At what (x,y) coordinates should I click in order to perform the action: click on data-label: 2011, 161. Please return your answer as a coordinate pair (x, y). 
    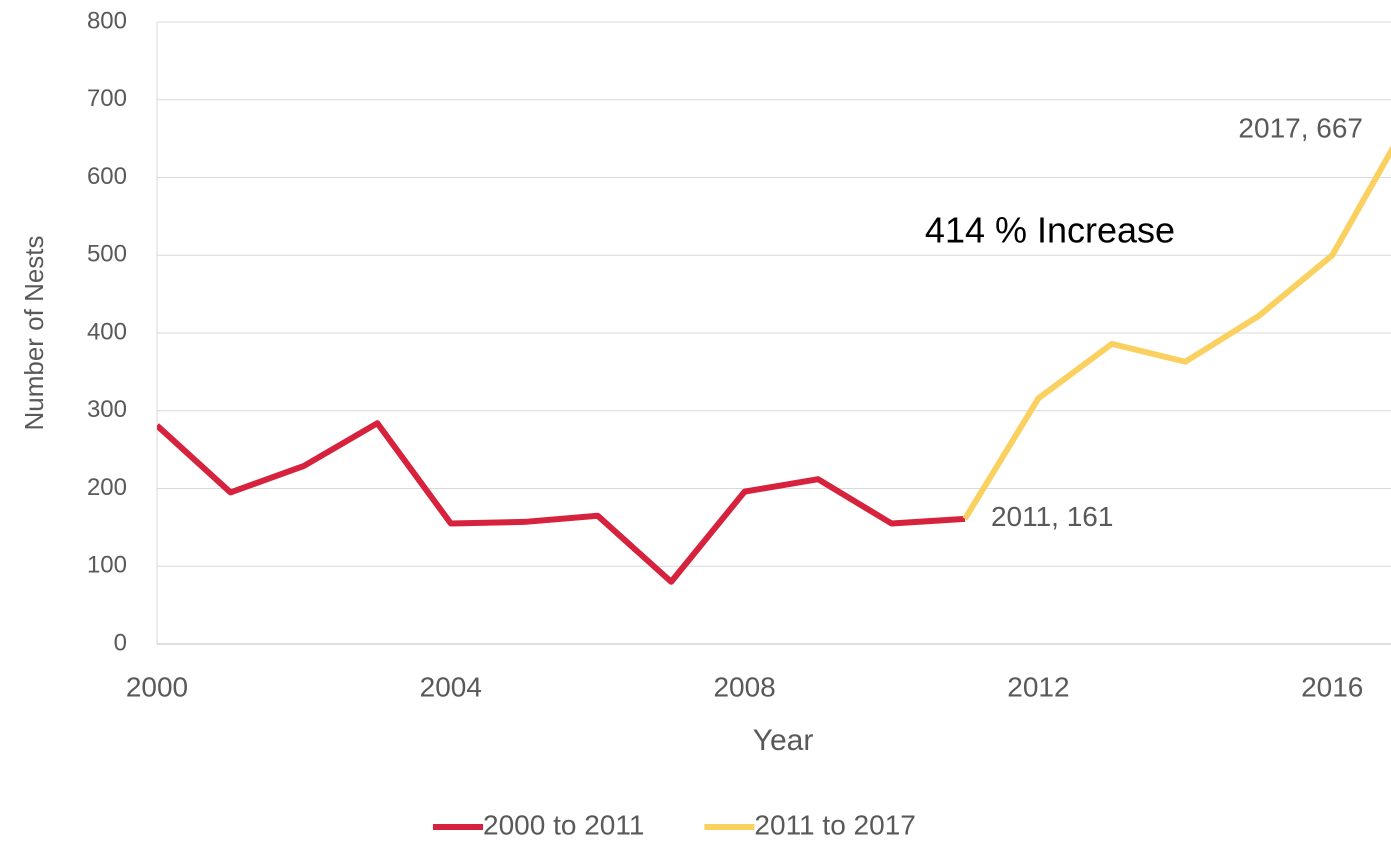
    Looking at the image, I should click on (1052, 516).